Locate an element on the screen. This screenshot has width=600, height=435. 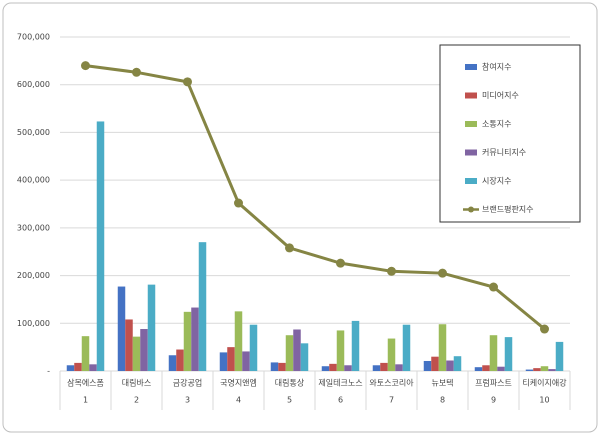
y-tick-label: 400,000 is located at coordinates (33, 180).